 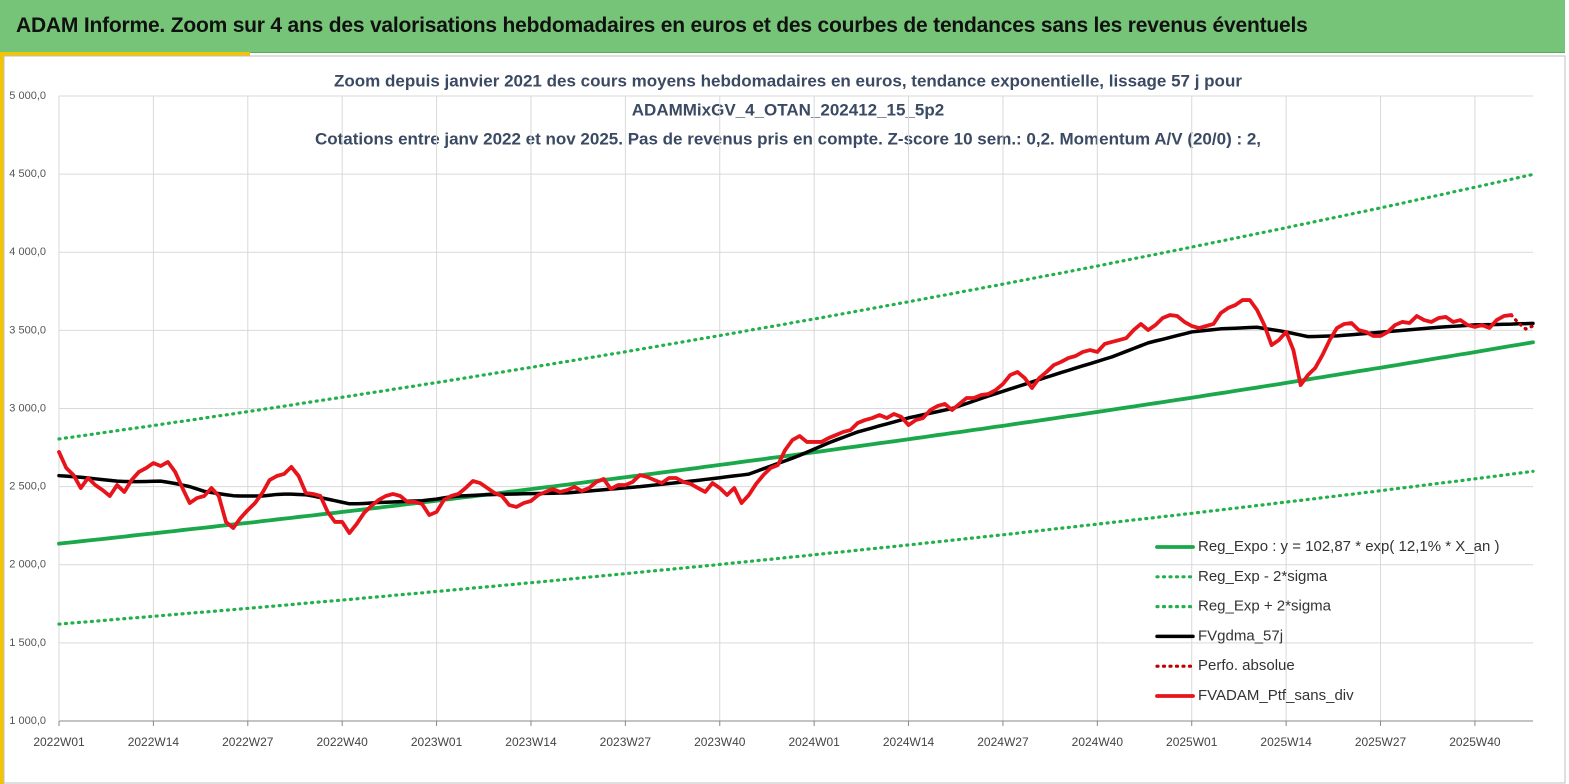 What do you see at coordinates (248, 742) in the screenshot?
I see `x-tick-label: 2022W27` at bounding box center [248, 742].